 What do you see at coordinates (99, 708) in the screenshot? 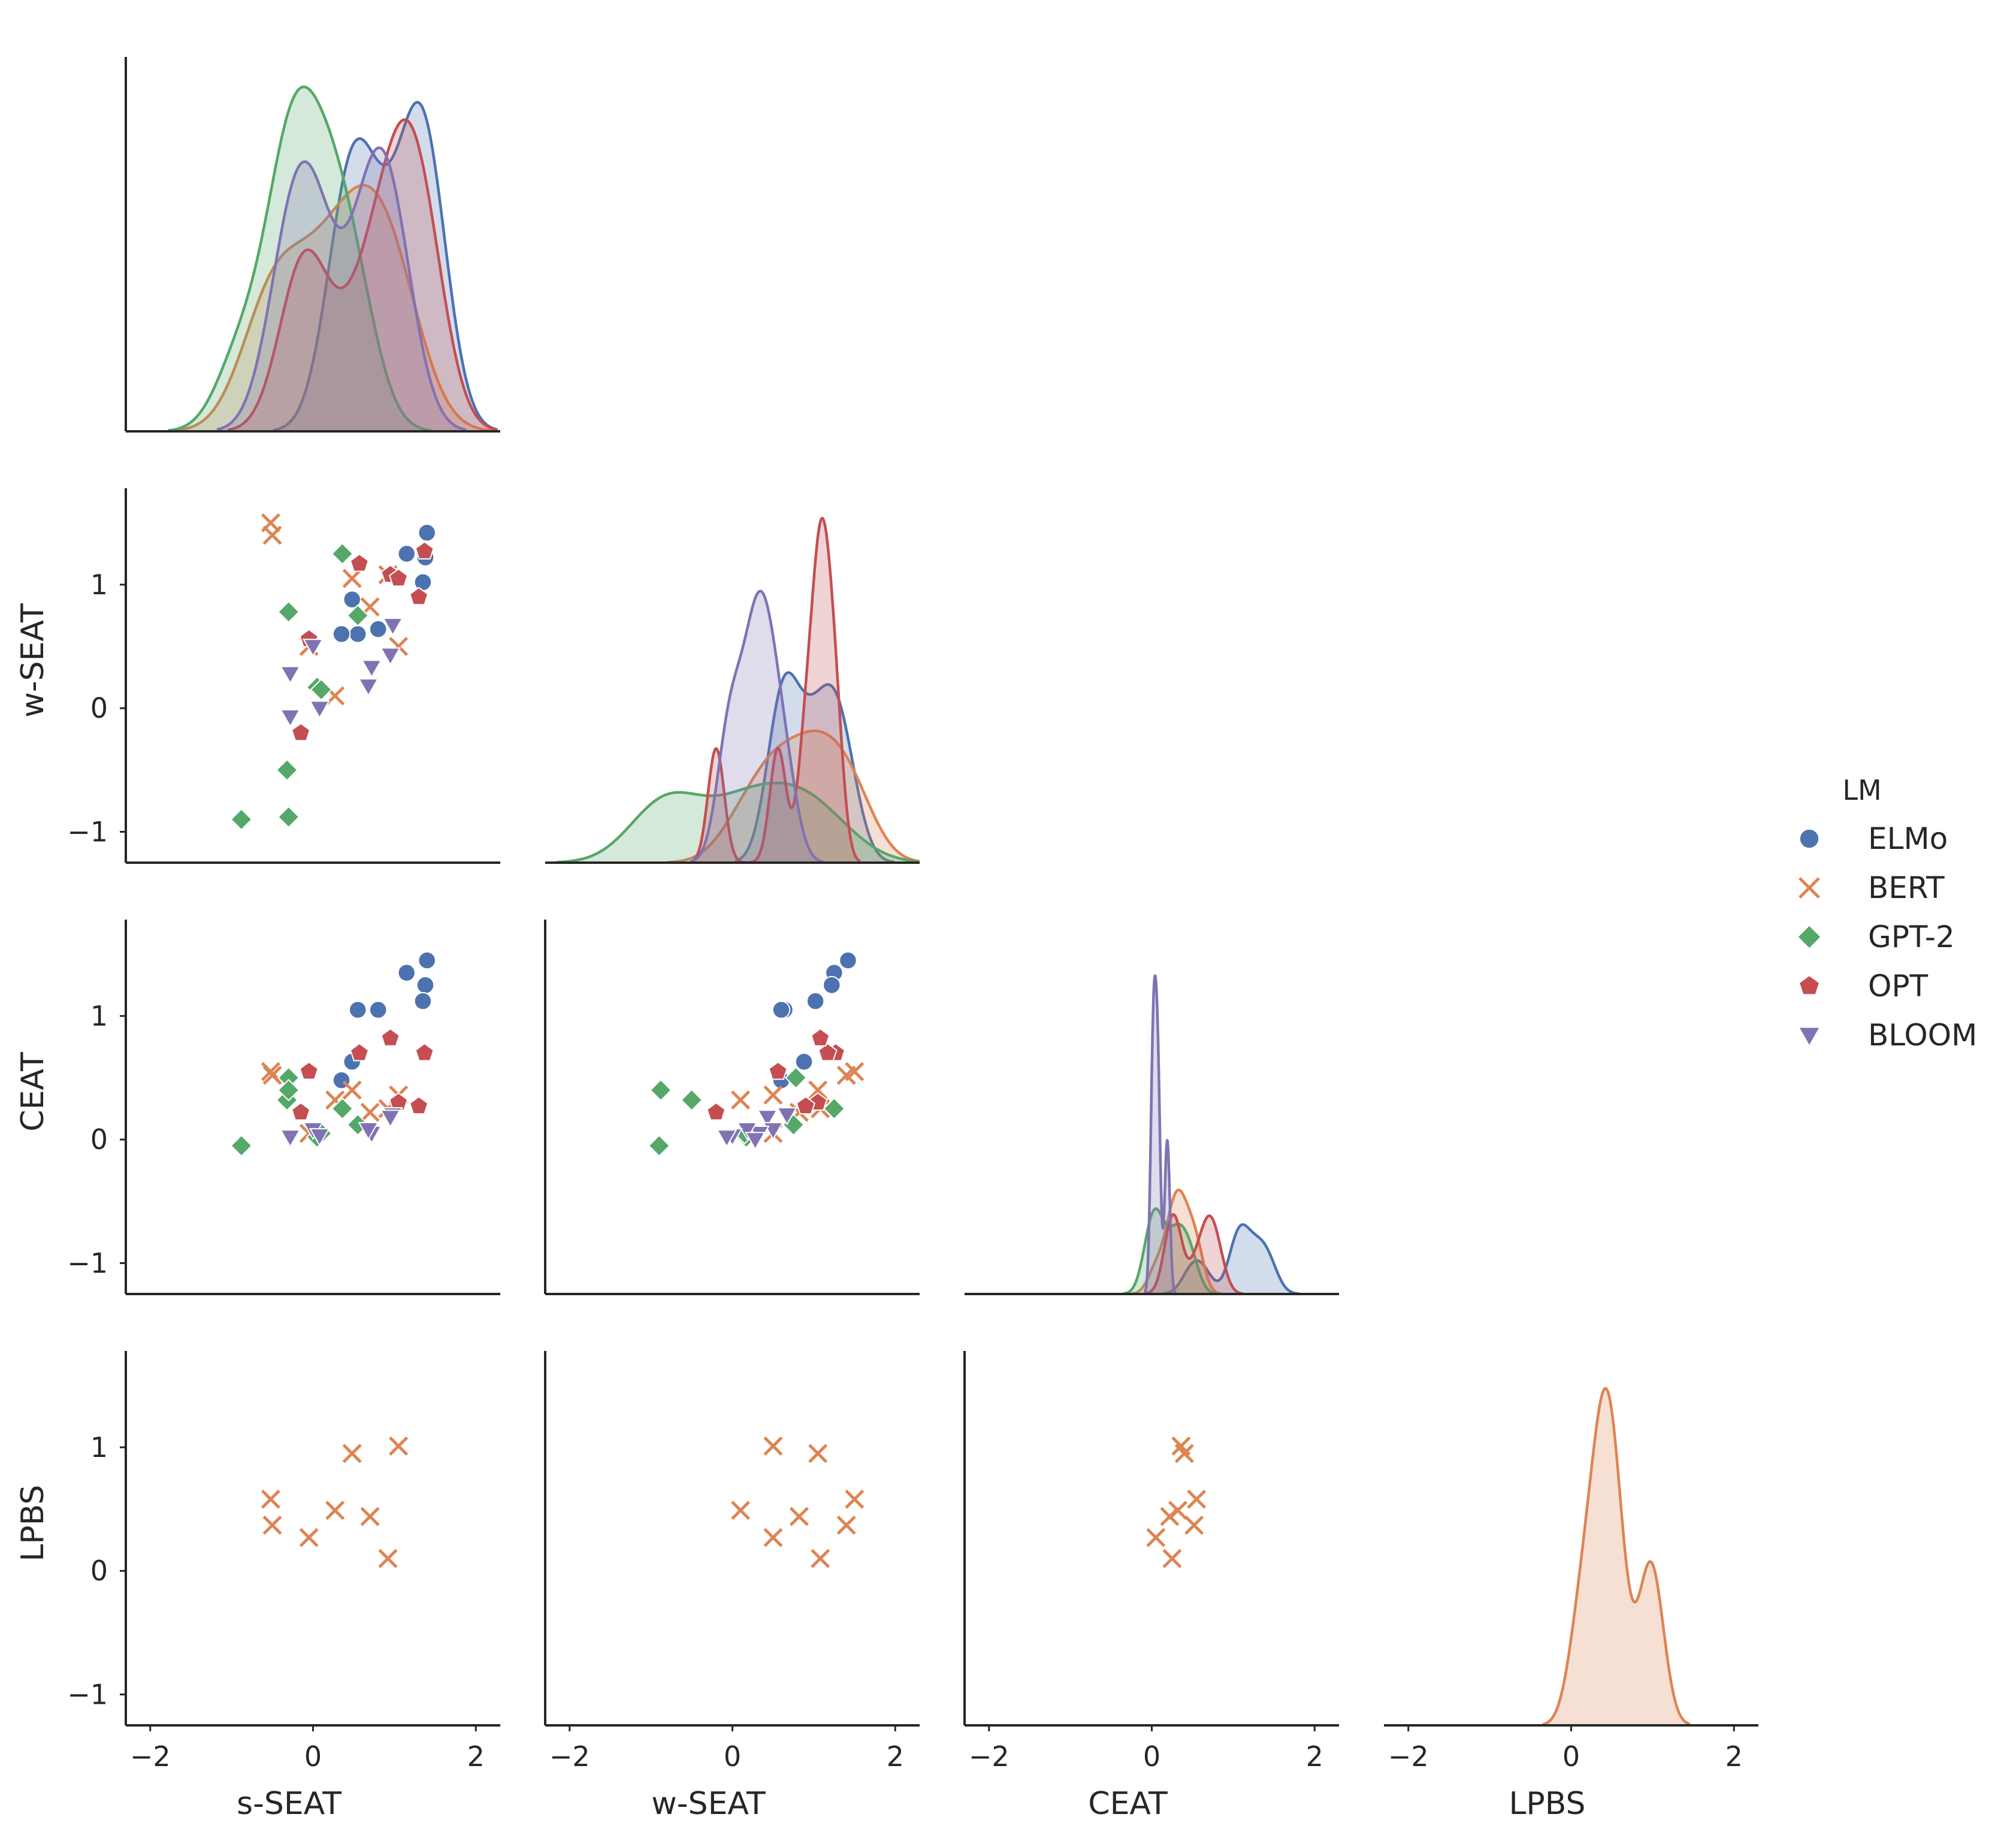
I see `y-tick-label: 0` at bounding box center [99, 708].